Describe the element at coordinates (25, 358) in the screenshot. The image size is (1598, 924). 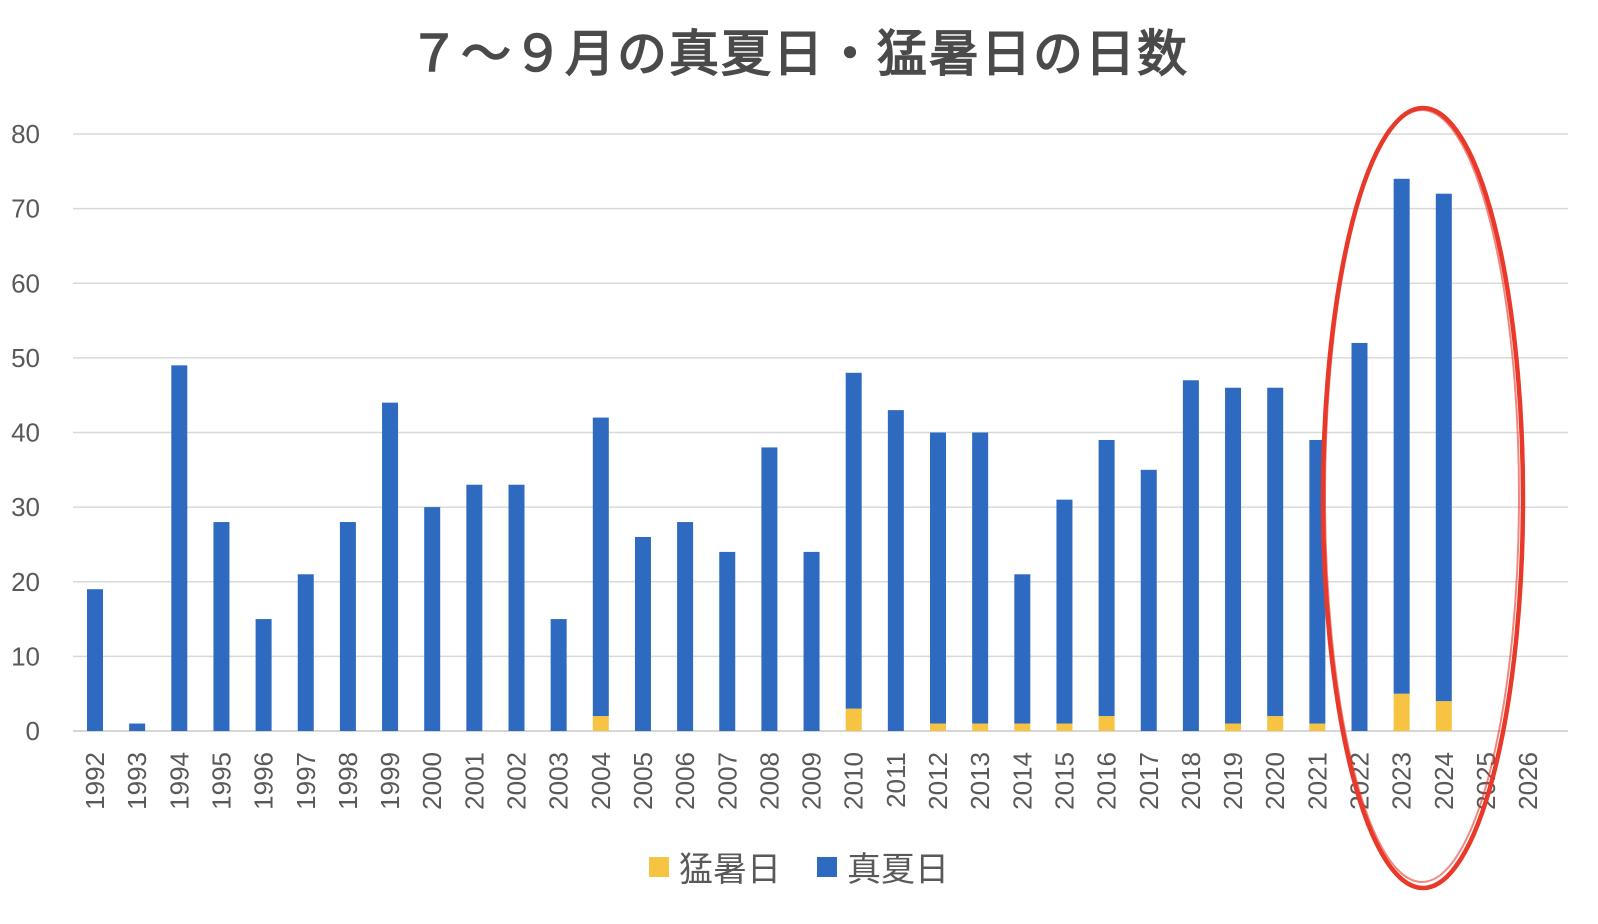
I see `y-tick-label: 50` at that location.